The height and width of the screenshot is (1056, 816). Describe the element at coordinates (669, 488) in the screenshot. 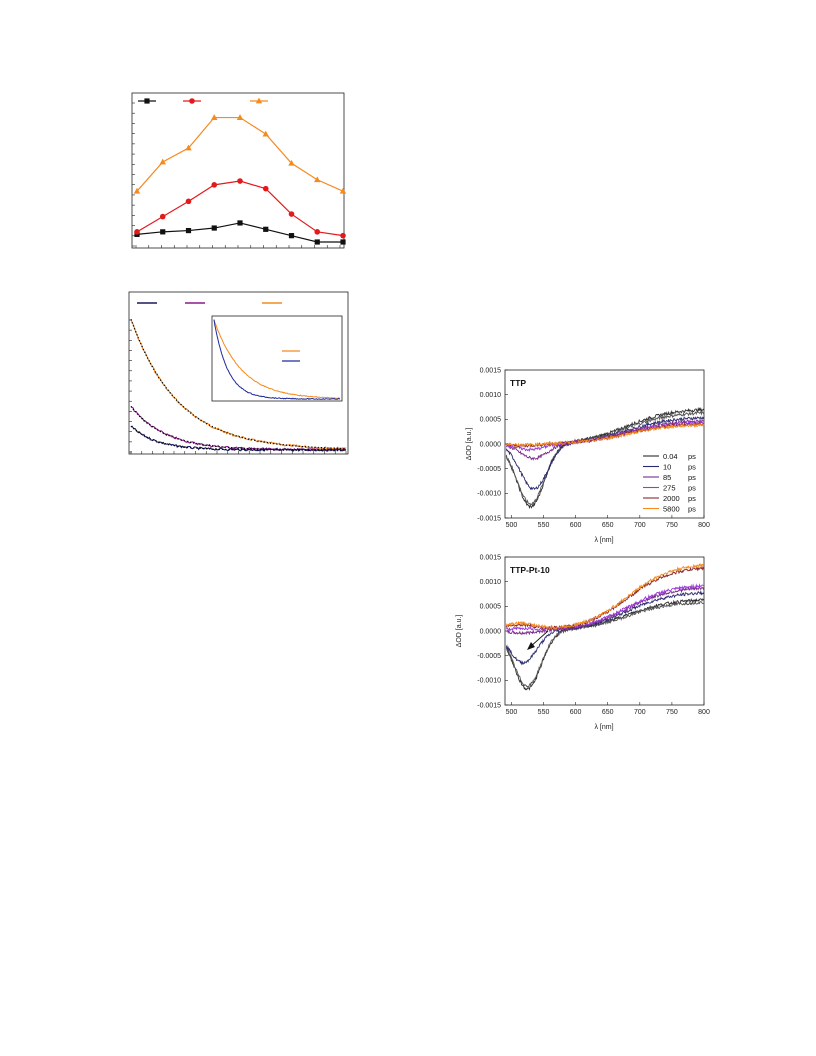

I see `legend-value: 275` at that location.